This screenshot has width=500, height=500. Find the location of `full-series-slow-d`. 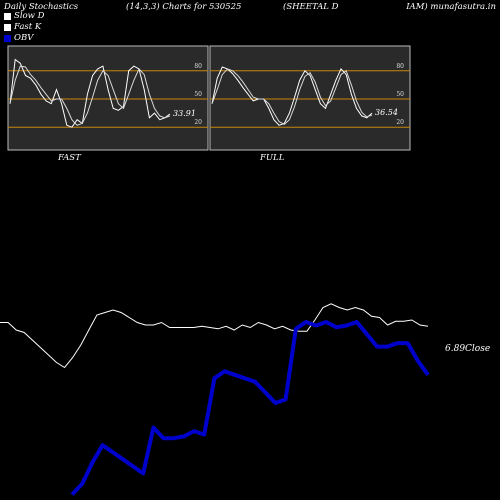

full-series-slow-d is located at coordinates (292, 97).